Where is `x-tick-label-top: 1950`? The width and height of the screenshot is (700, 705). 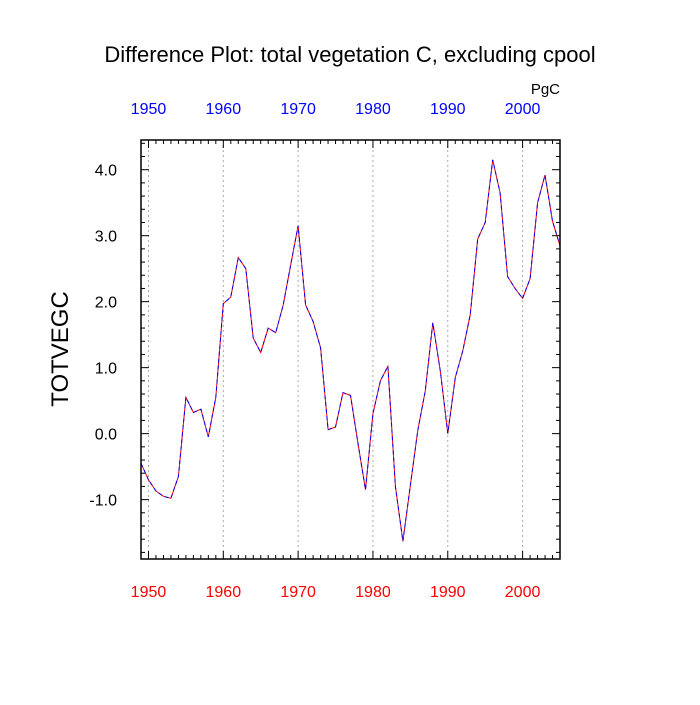
x-tick-label-top: 1950 is located at coordinates (149, 109).